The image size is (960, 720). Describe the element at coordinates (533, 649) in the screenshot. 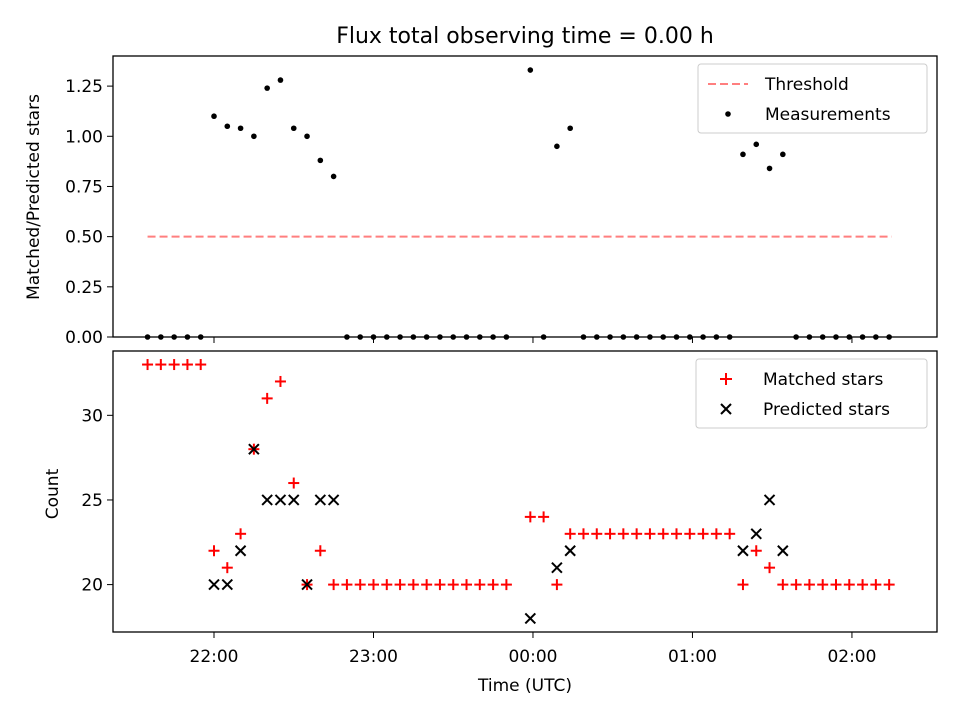

I see `bottom-x-ticks: 22:00 23:00 00:00 01:00 02:00` at that location.